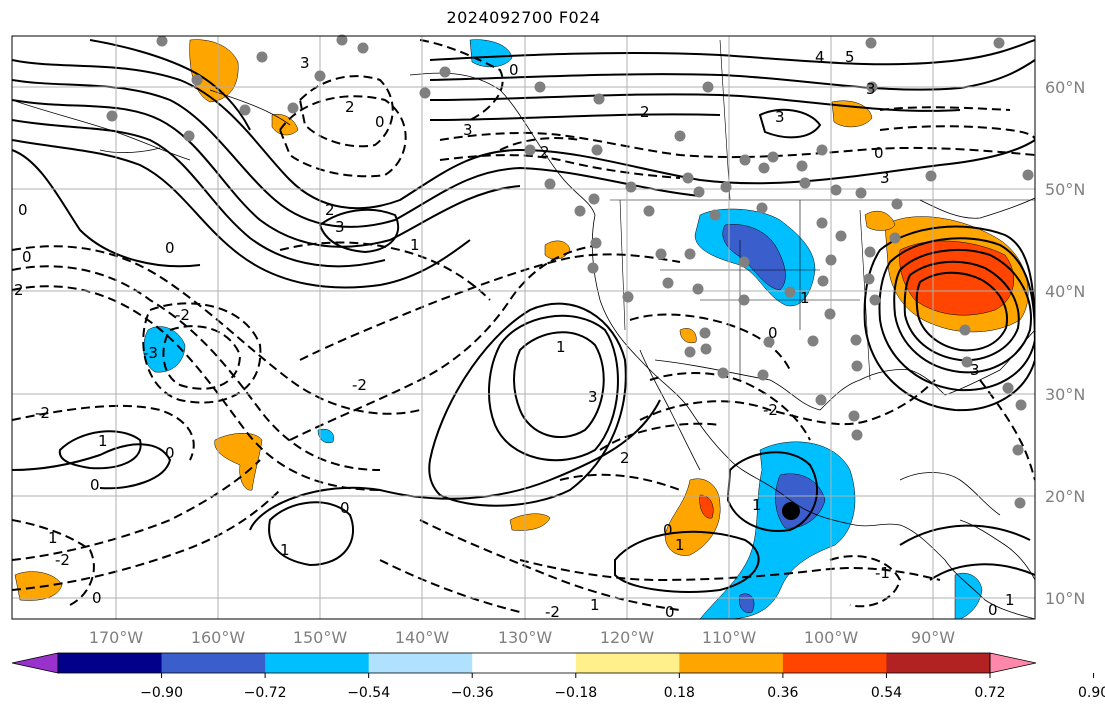 The height and width of the screenshot is (712, 1105). What do you see at coordinates (523, 17) in the screenshot?
I see `map-title: 2024092700 F024` at bounding box center [523, 17].